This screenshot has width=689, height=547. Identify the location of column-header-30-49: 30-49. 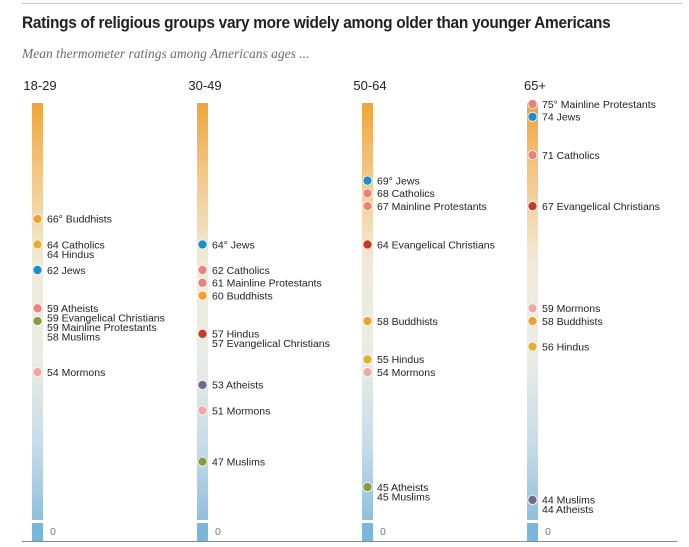
(205, 85).